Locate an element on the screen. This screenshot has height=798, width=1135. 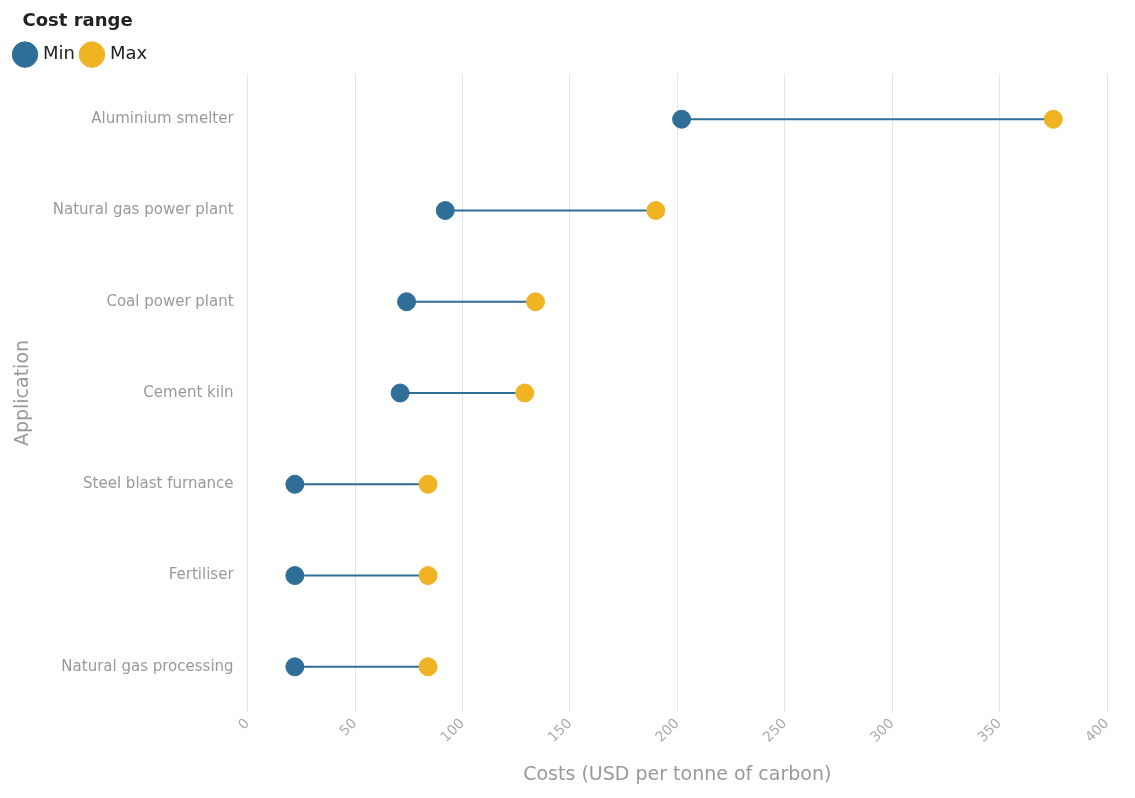
legend-label: Min is located at coordinates (59, 53).